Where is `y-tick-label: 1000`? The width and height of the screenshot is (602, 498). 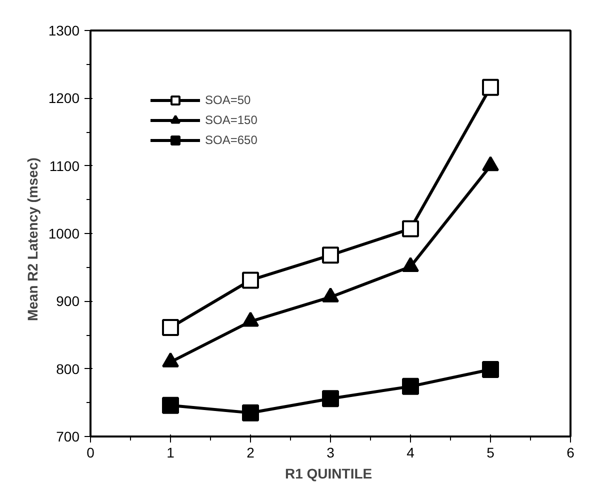
y-tick-label: 1000 is located at coordinates (64, 234).